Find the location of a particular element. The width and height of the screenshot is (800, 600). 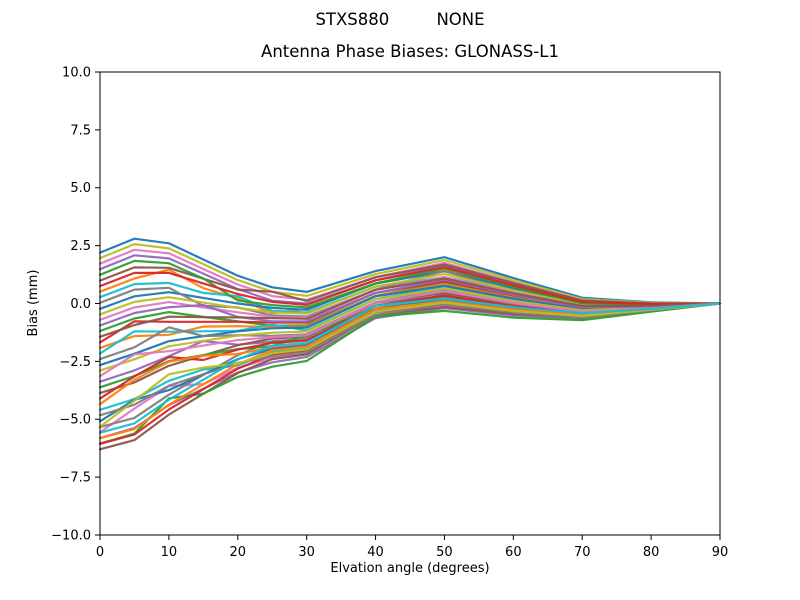

y-tick-label: −10.0 is located at coordinates (71, 535).